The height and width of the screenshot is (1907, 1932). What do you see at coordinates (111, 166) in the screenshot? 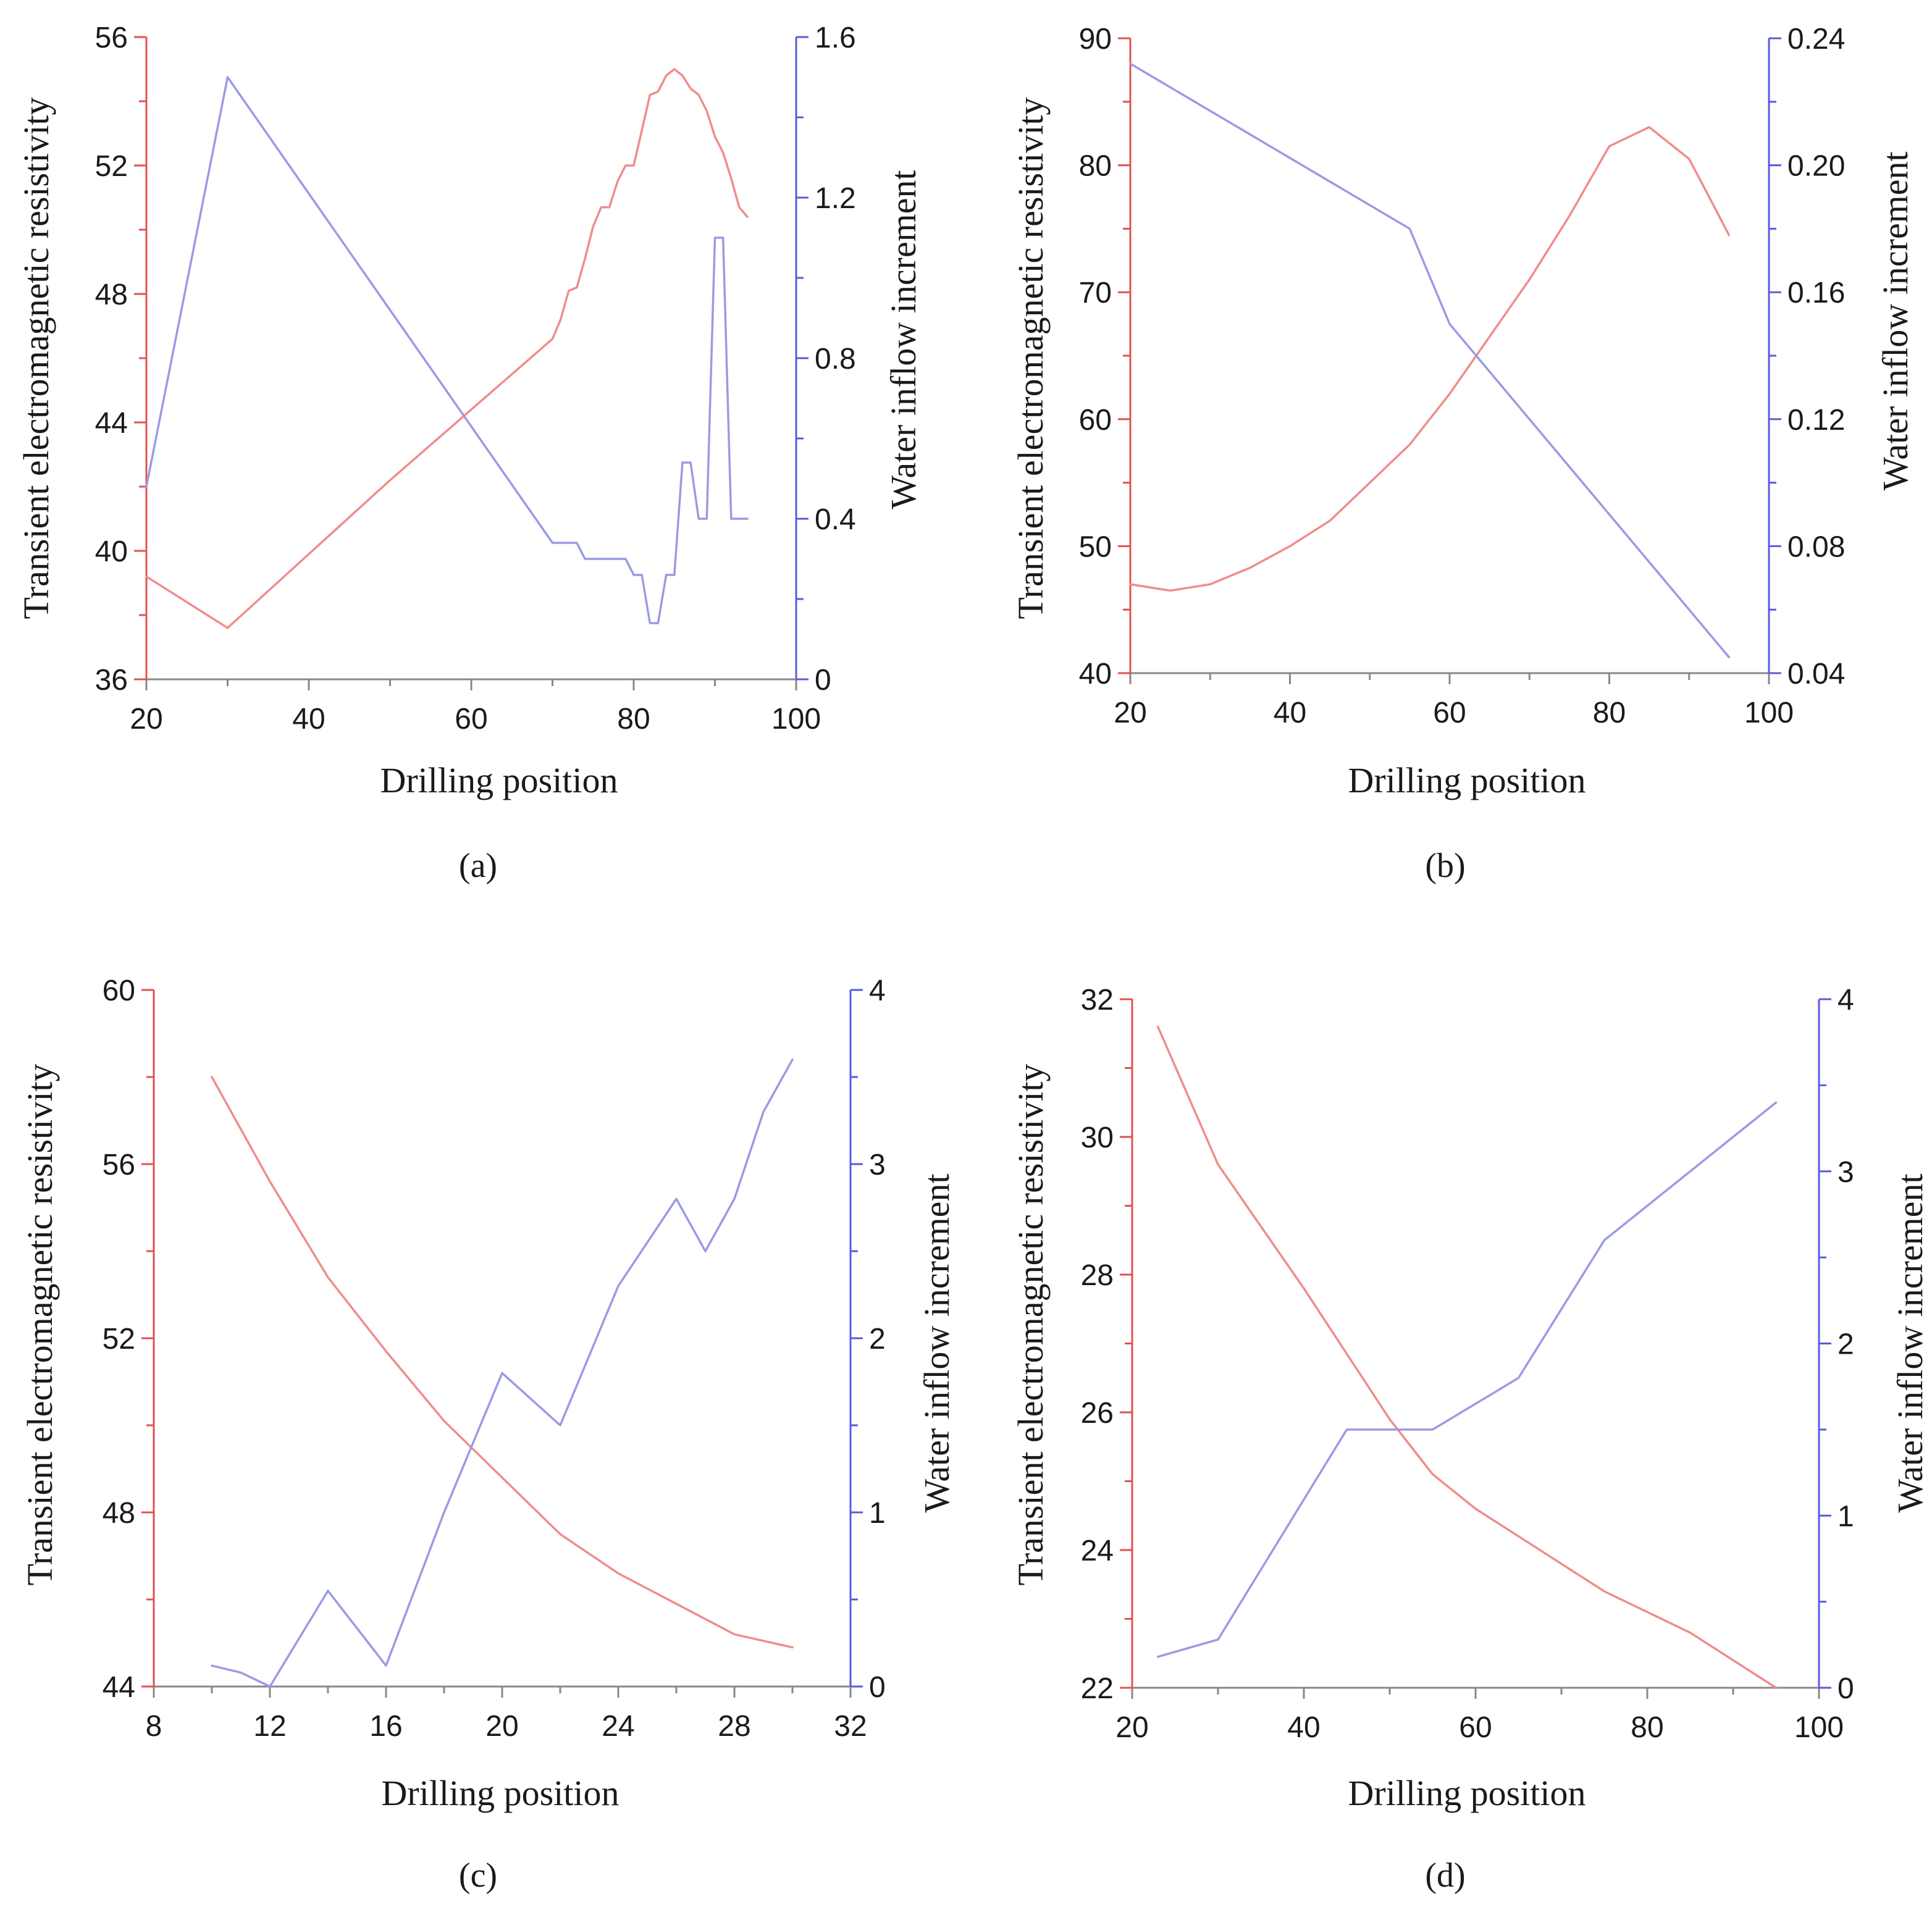
I see `panel-a-left-tick-label: 52` at bounding box center [111, 166].